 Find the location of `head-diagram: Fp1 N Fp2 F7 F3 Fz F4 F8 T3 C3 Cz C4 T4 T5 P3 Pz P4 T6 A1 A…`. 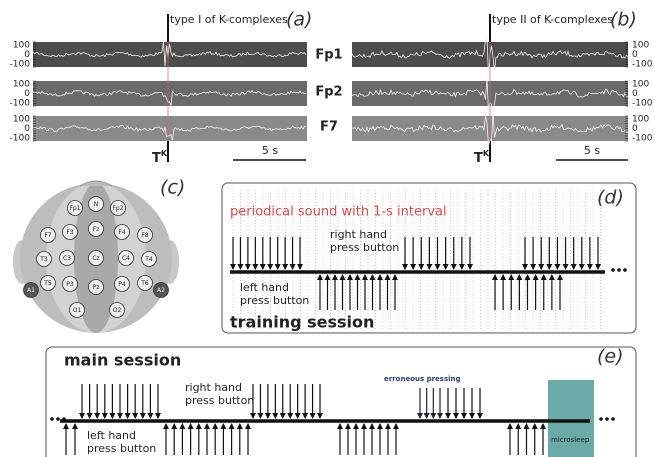

head-diagram: Fp1 N Fp2 F7 F3 Fz F4 F8 T3 C3 Cz C4 T4 T5 P3 Pz P4 T6 A1 A… is located at coordinates (96, 256).